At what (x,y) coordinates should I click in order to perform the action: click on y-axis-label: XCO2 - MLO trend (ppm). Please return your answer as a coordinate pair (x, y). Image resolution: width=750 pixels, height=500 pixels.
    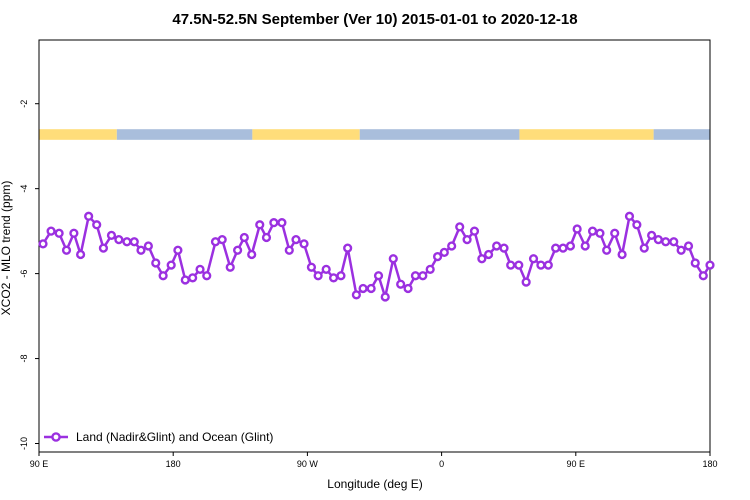
    Looking at the image, I should click on (6, 248).